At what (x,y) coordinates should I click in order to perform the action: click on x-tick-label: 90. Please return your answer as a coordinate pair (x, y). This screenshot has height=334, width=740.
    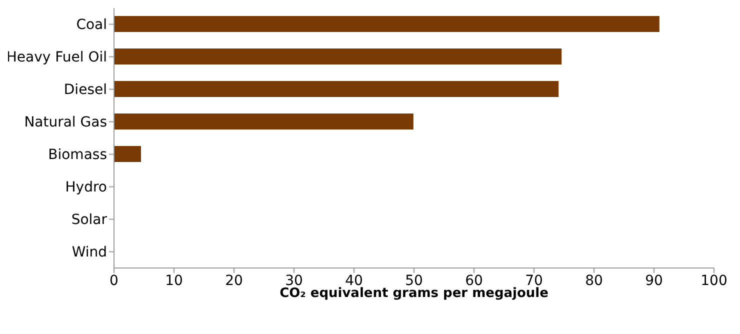
    Looking at the image, I should click on (654, 280).